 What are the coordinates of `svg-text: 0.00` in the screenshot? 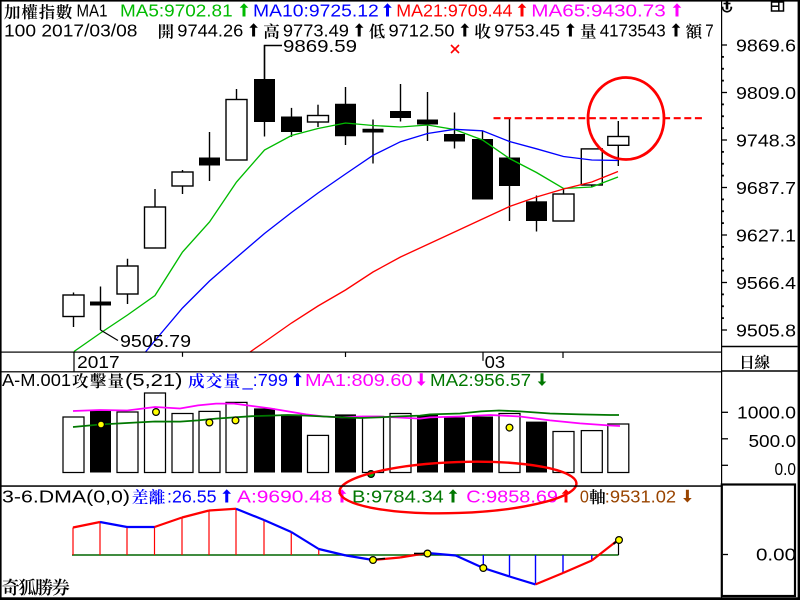 It's located at (776, 555).